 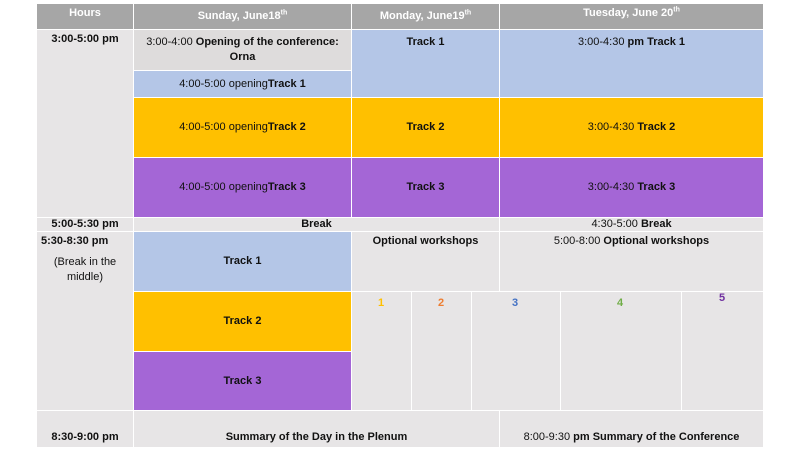 I want to click on sunday-header: Sunday, June18th, so click(x=242, y=16).